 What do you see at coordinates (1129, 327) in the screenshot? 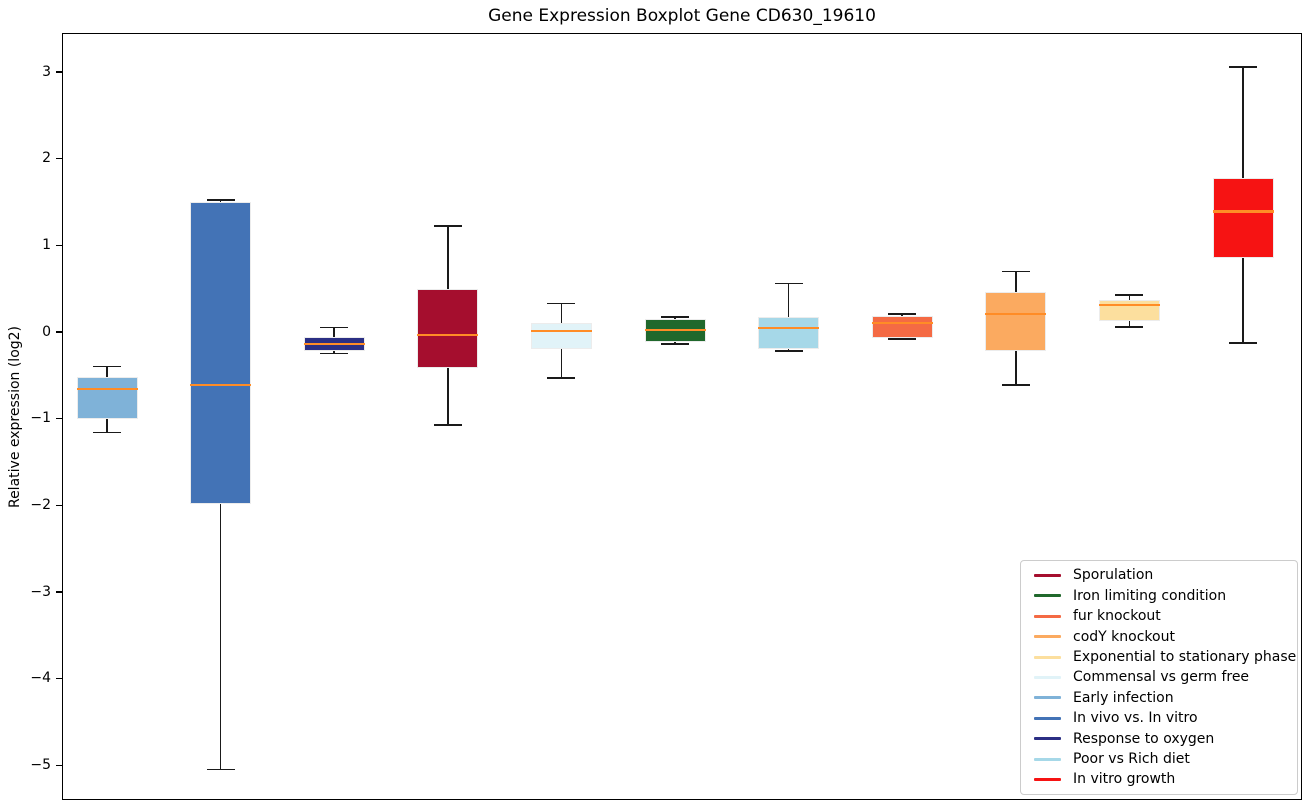
I see `cap-lower-exponential-to-stationary-phase` at bounding box center [1129, 327].